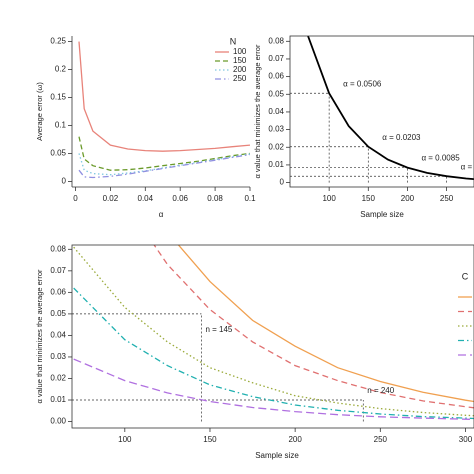 The image size is (474, 474). Describe the element at coordinates (467, 166) in the screenshot. I see `annotation-label: α = 0.0036` at that location.